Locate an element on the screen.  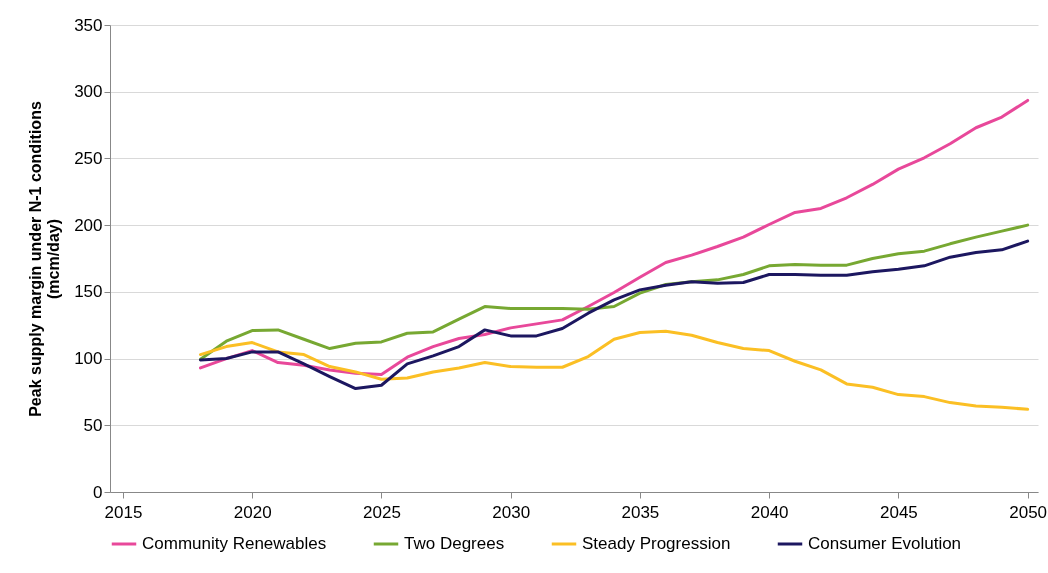
y-tick-label: 300 is located at coordinates (88, 92).